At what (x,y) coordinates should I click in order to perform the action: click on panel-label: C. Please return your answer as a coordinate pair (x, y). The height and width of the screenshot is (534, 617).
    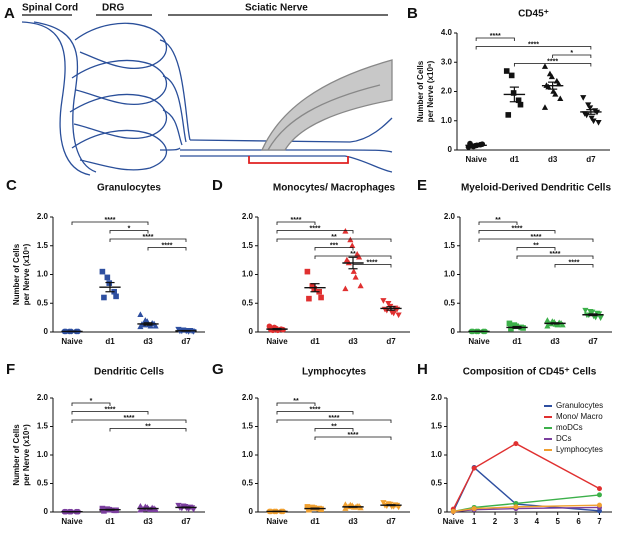
    Looking at the image, I should click on (11, 185).